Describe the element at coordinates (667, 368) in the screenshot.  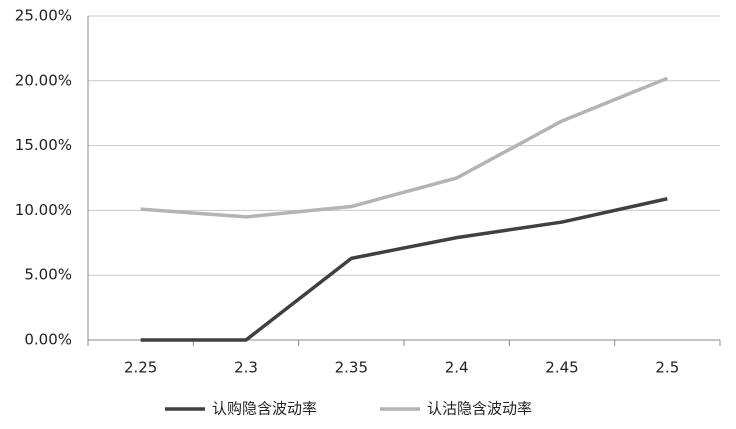
I see `x-tick-label: 2.5` at that location.